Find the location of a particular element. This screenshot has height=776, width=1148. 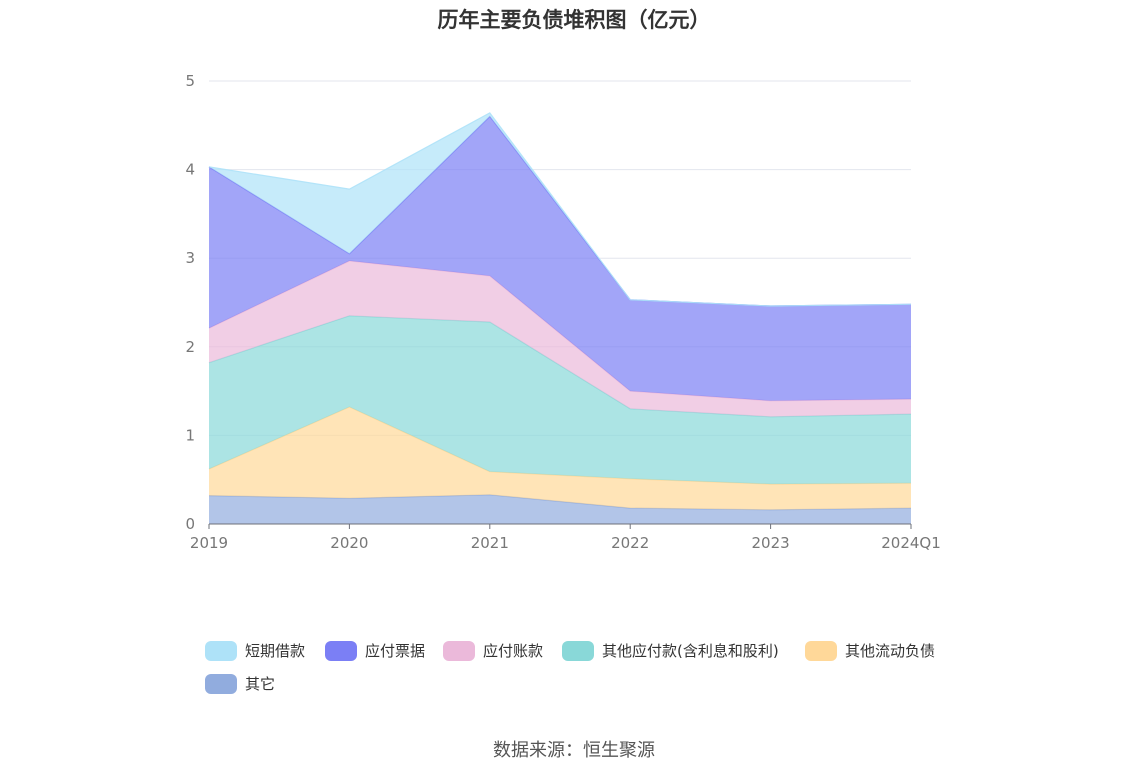

y-tick-label: 2 is located at coordinates (190, 347).